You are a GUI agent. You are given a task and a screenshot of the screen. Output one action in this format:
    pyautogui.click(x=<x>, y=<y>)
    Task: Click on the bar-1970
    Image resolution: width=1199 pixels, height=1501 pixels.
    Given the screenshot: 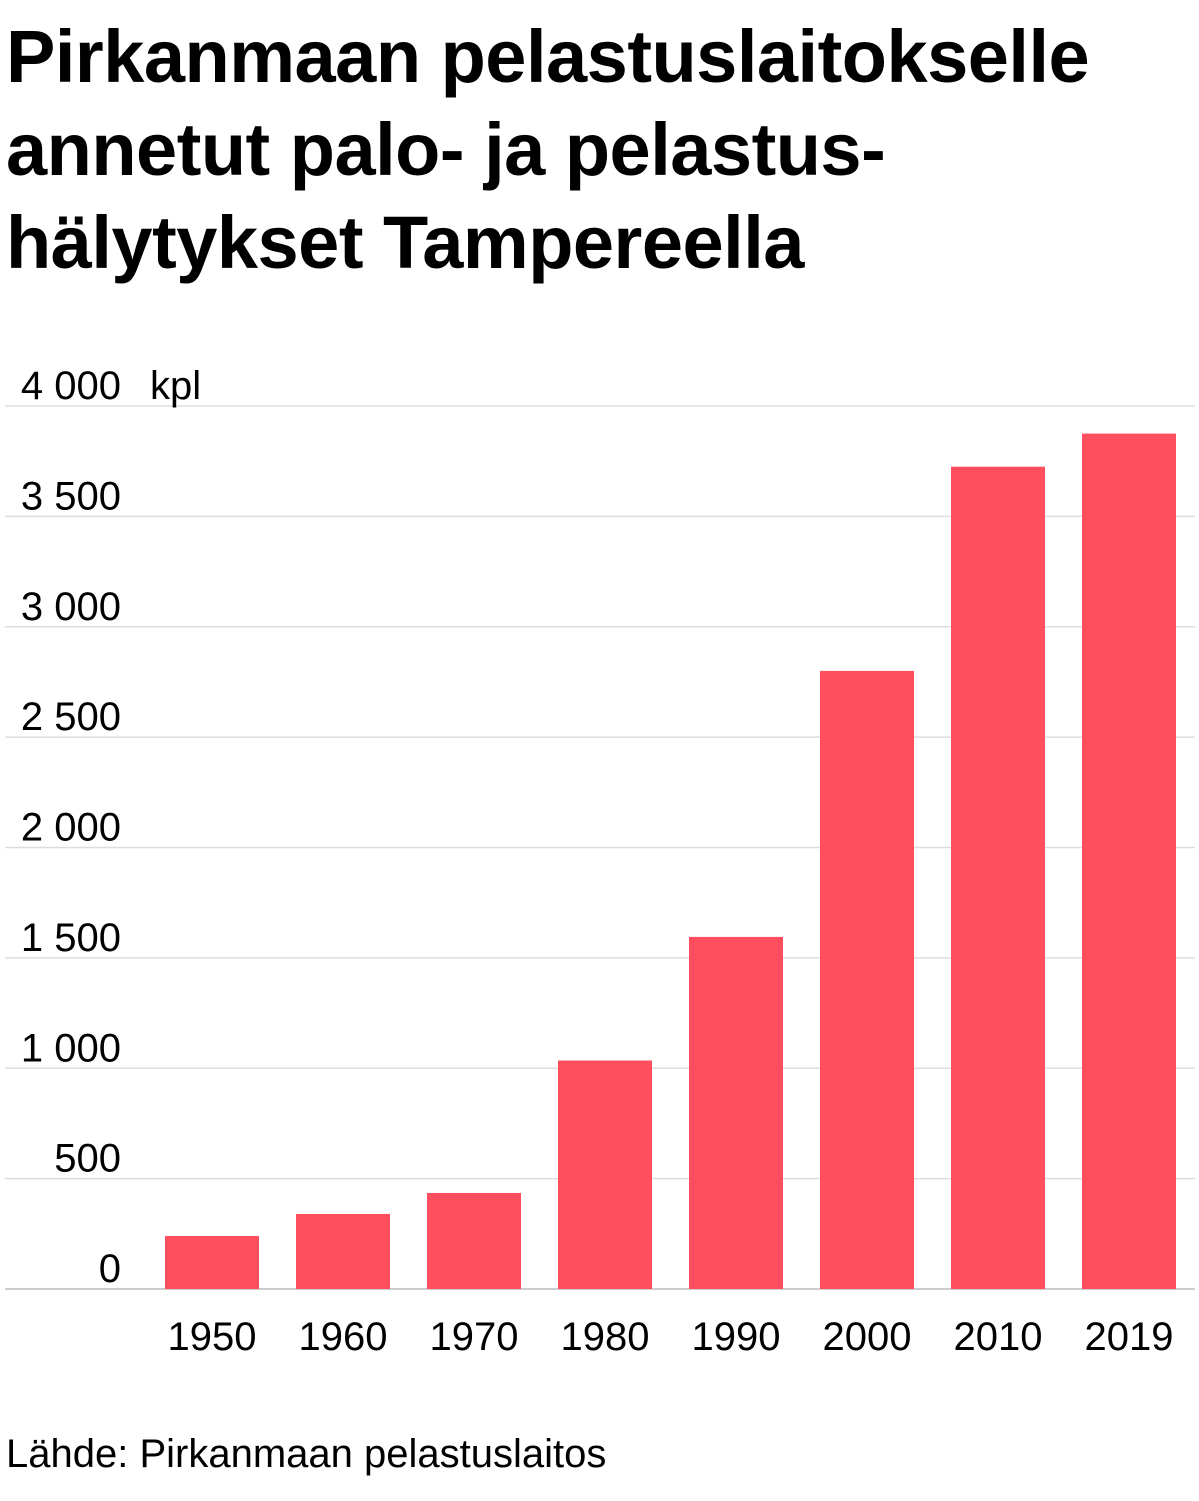 What is the action you would take?
    pyautogui.click(x=474, y=1240)
    